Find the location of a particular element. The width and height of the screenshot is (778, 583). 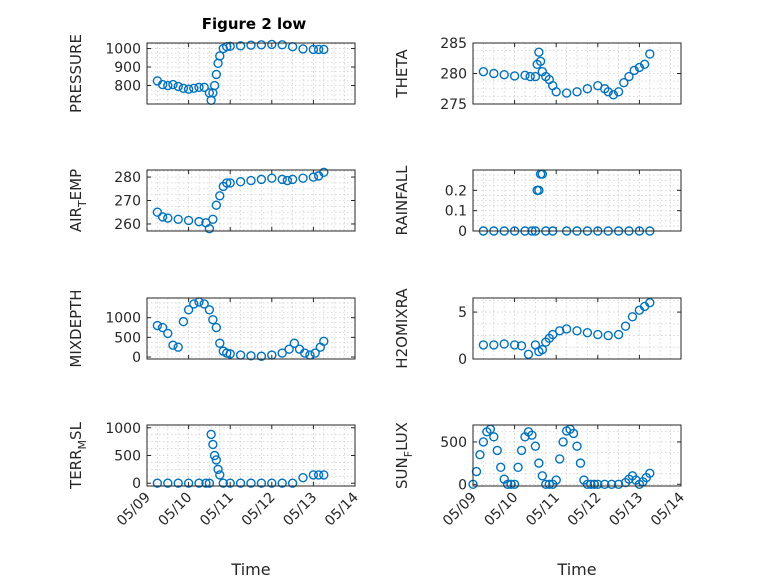

y-axis-label: PRESSURE is located at coordinates (76, 73).